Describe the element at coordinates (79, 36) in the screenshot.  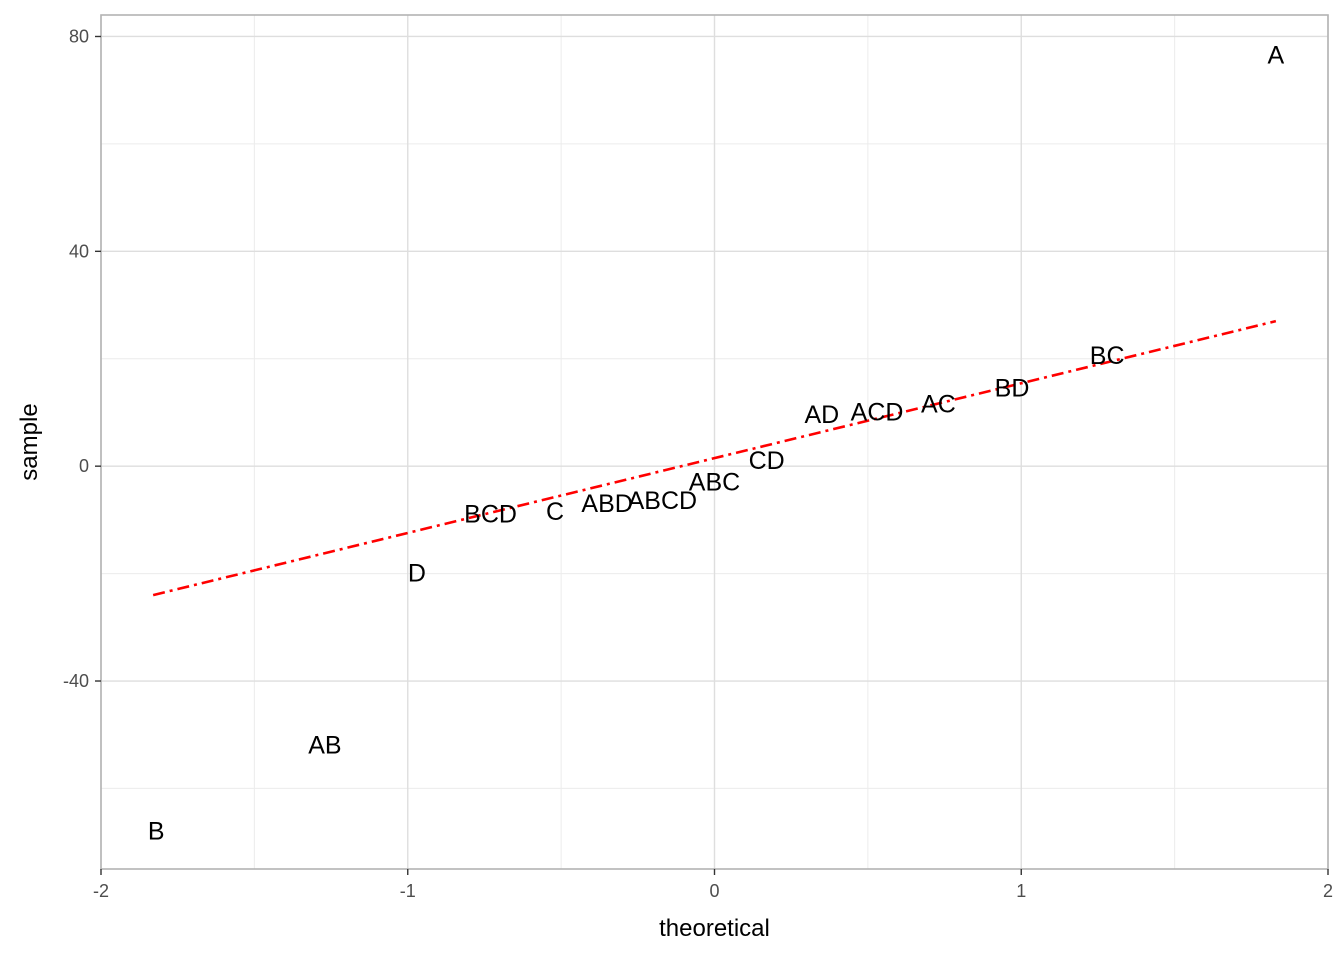
I see `y-tick-label: 80` at that location.